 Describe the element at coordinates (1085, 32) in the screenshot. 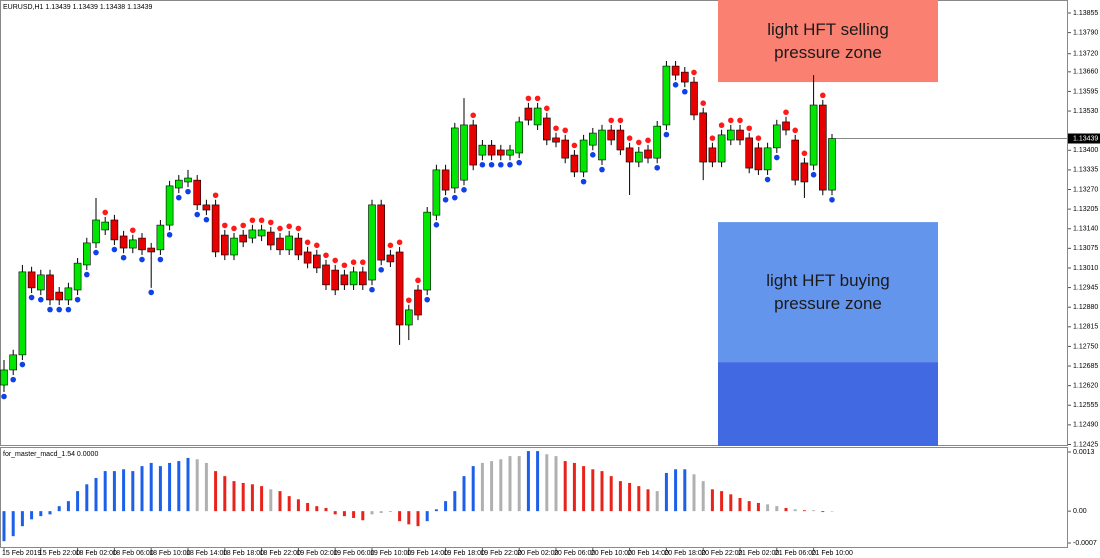

I see `y-tick-label: 1.13790` at that location.